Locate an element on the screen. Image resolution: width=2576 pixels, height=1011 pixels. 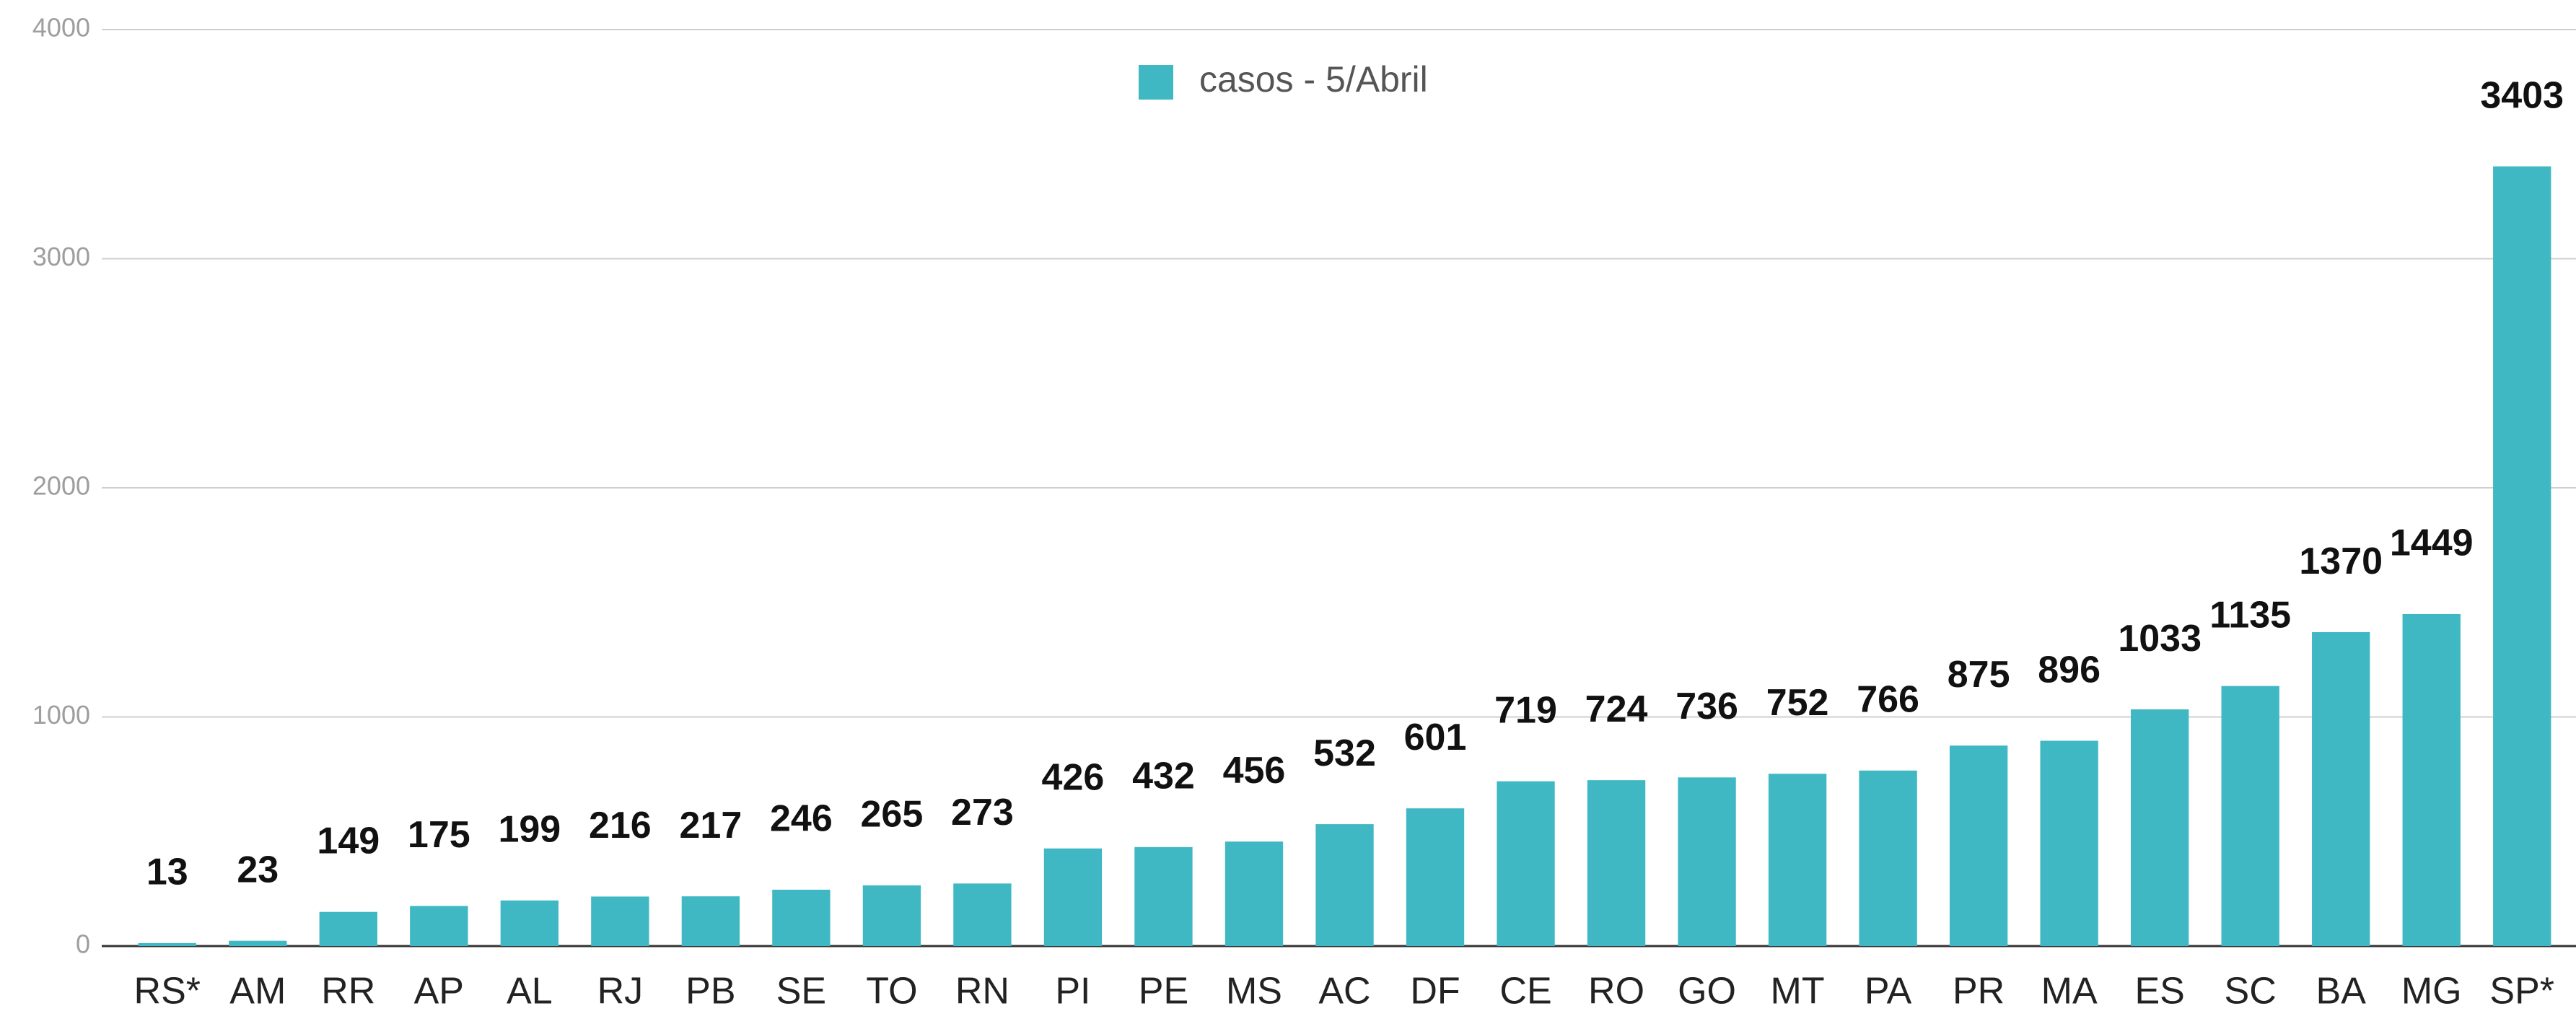
x-tick-label: TO is located at coordinates (892, 991).